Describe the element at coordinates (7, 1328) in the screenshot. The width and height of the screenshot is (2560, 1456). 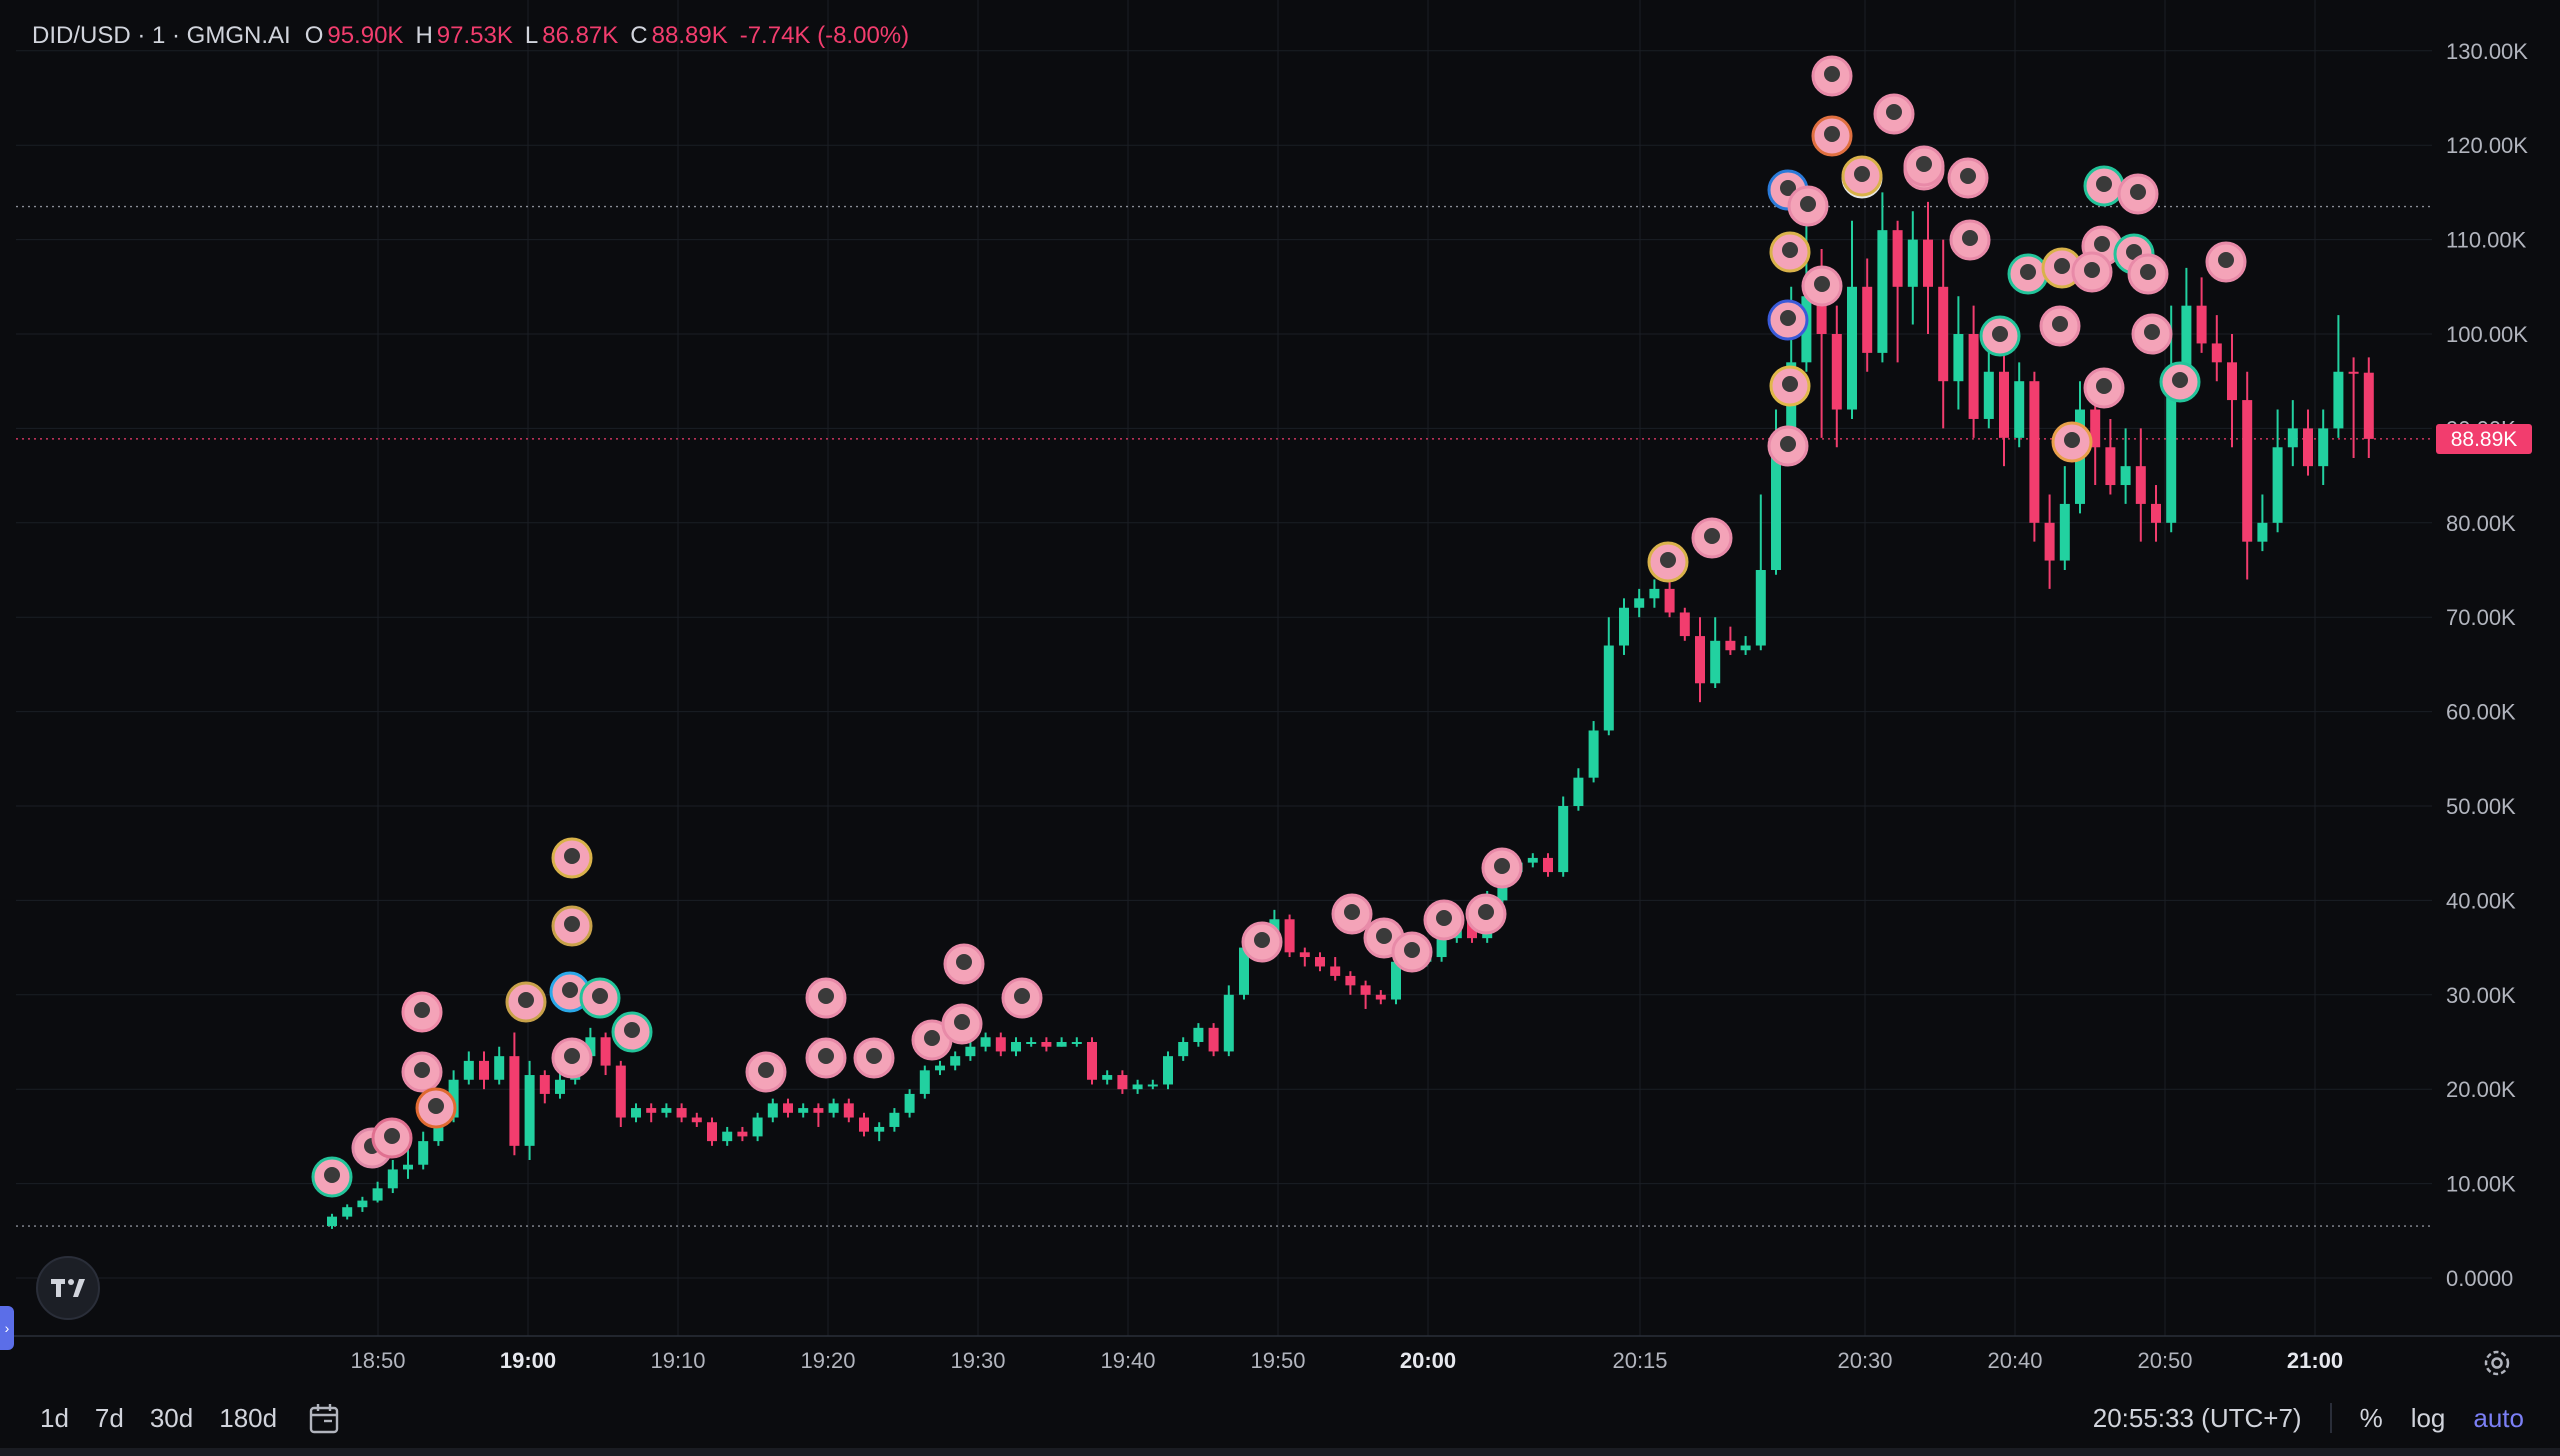
I see `sidebar-toggle-icon: ›` at that location.